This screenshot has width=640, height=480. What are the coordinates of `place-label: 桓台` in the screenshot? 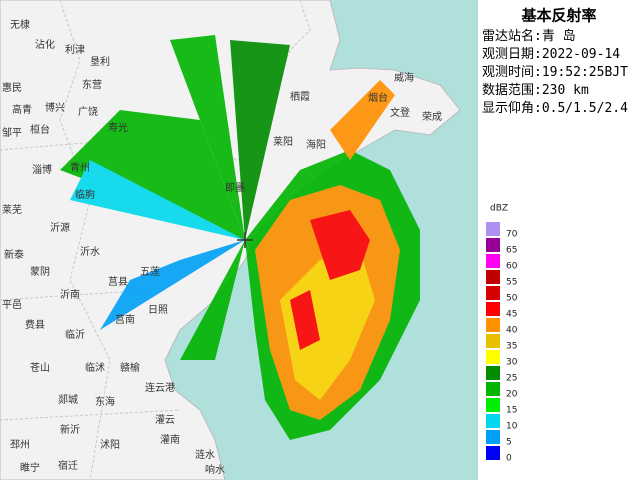 It's located at (40, 129).